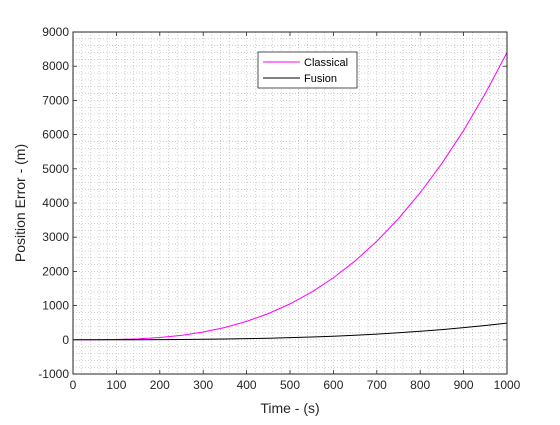  Describe the element at coordinates (320, 79) in the screenshot. I see `legend-label-fusion: Fusion` at that location.